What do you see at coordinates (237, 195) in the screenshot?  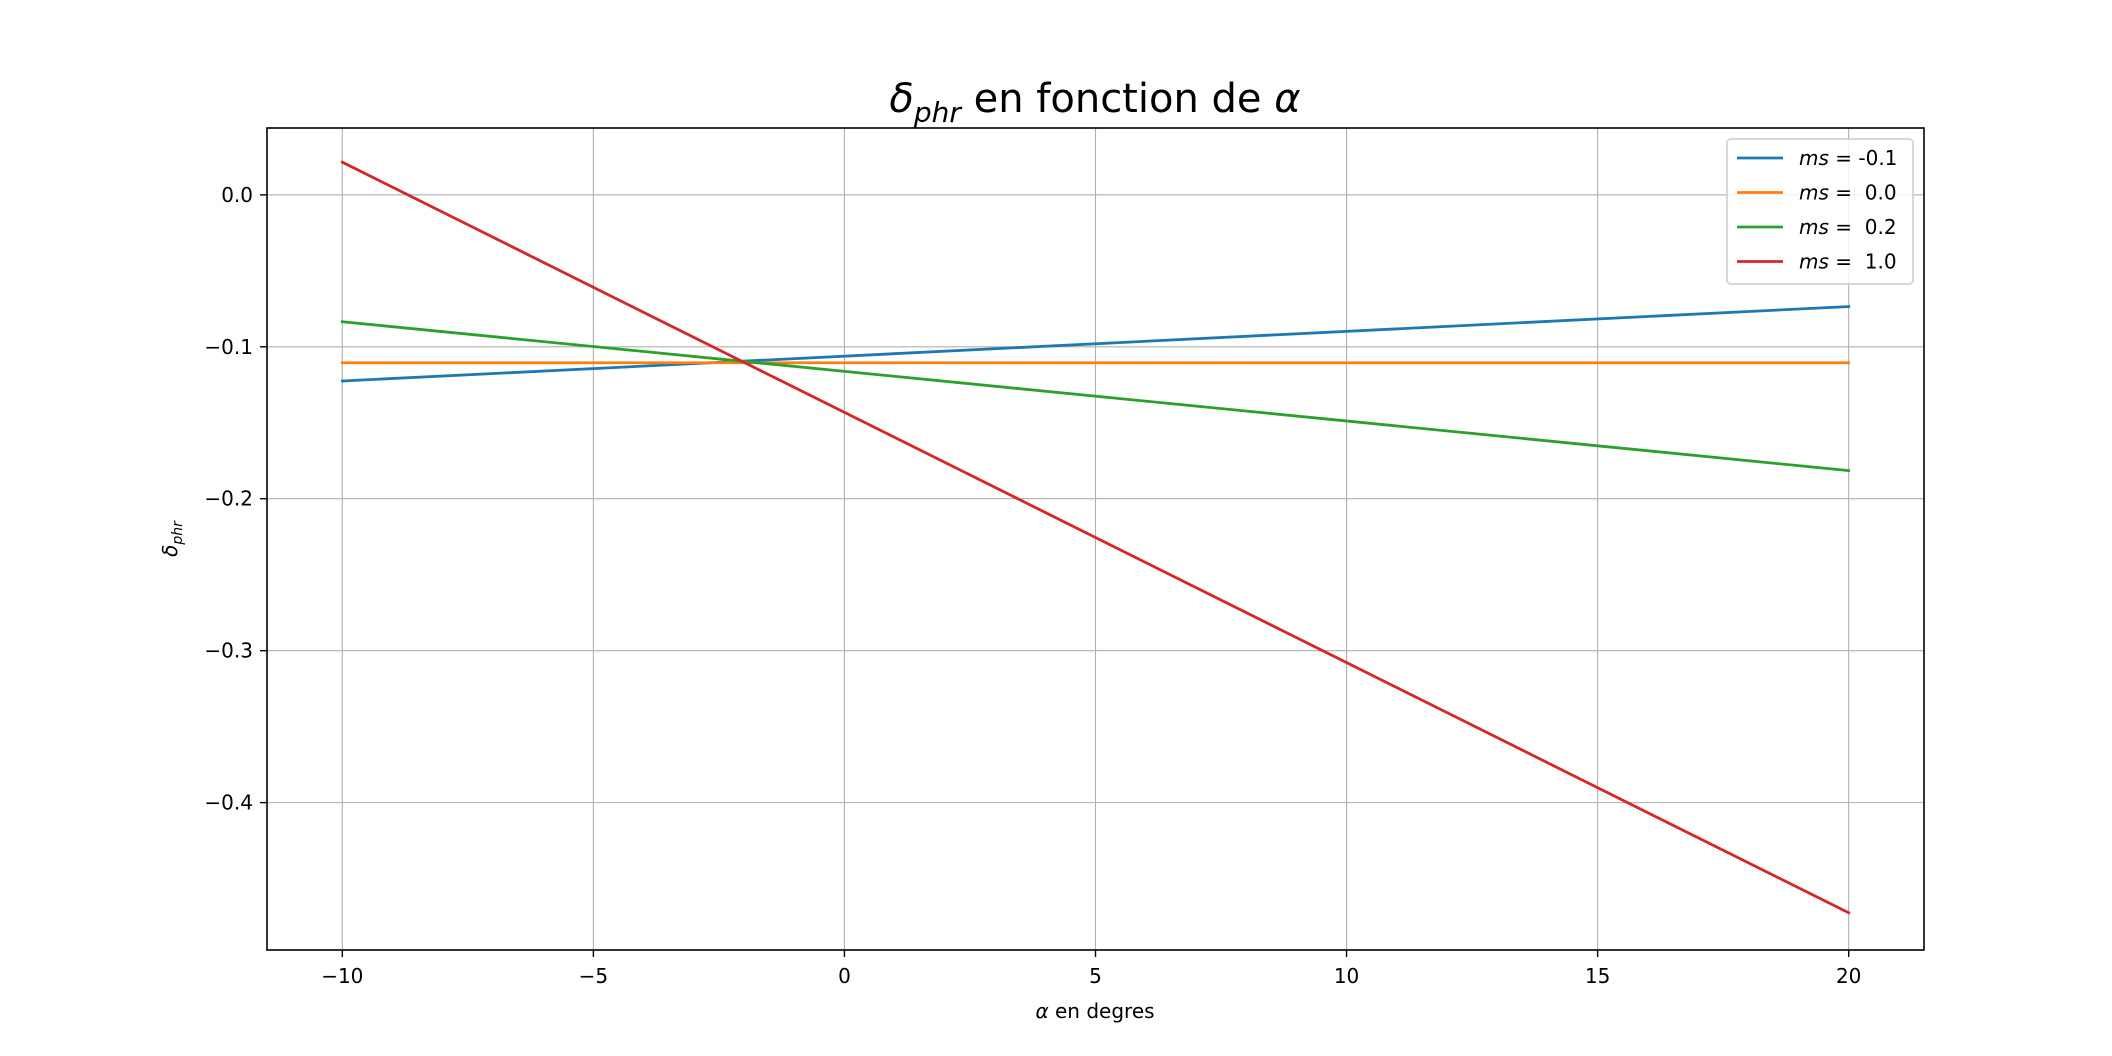 I see `y-tick-label: 0.0` at bounding box center [237, 195].